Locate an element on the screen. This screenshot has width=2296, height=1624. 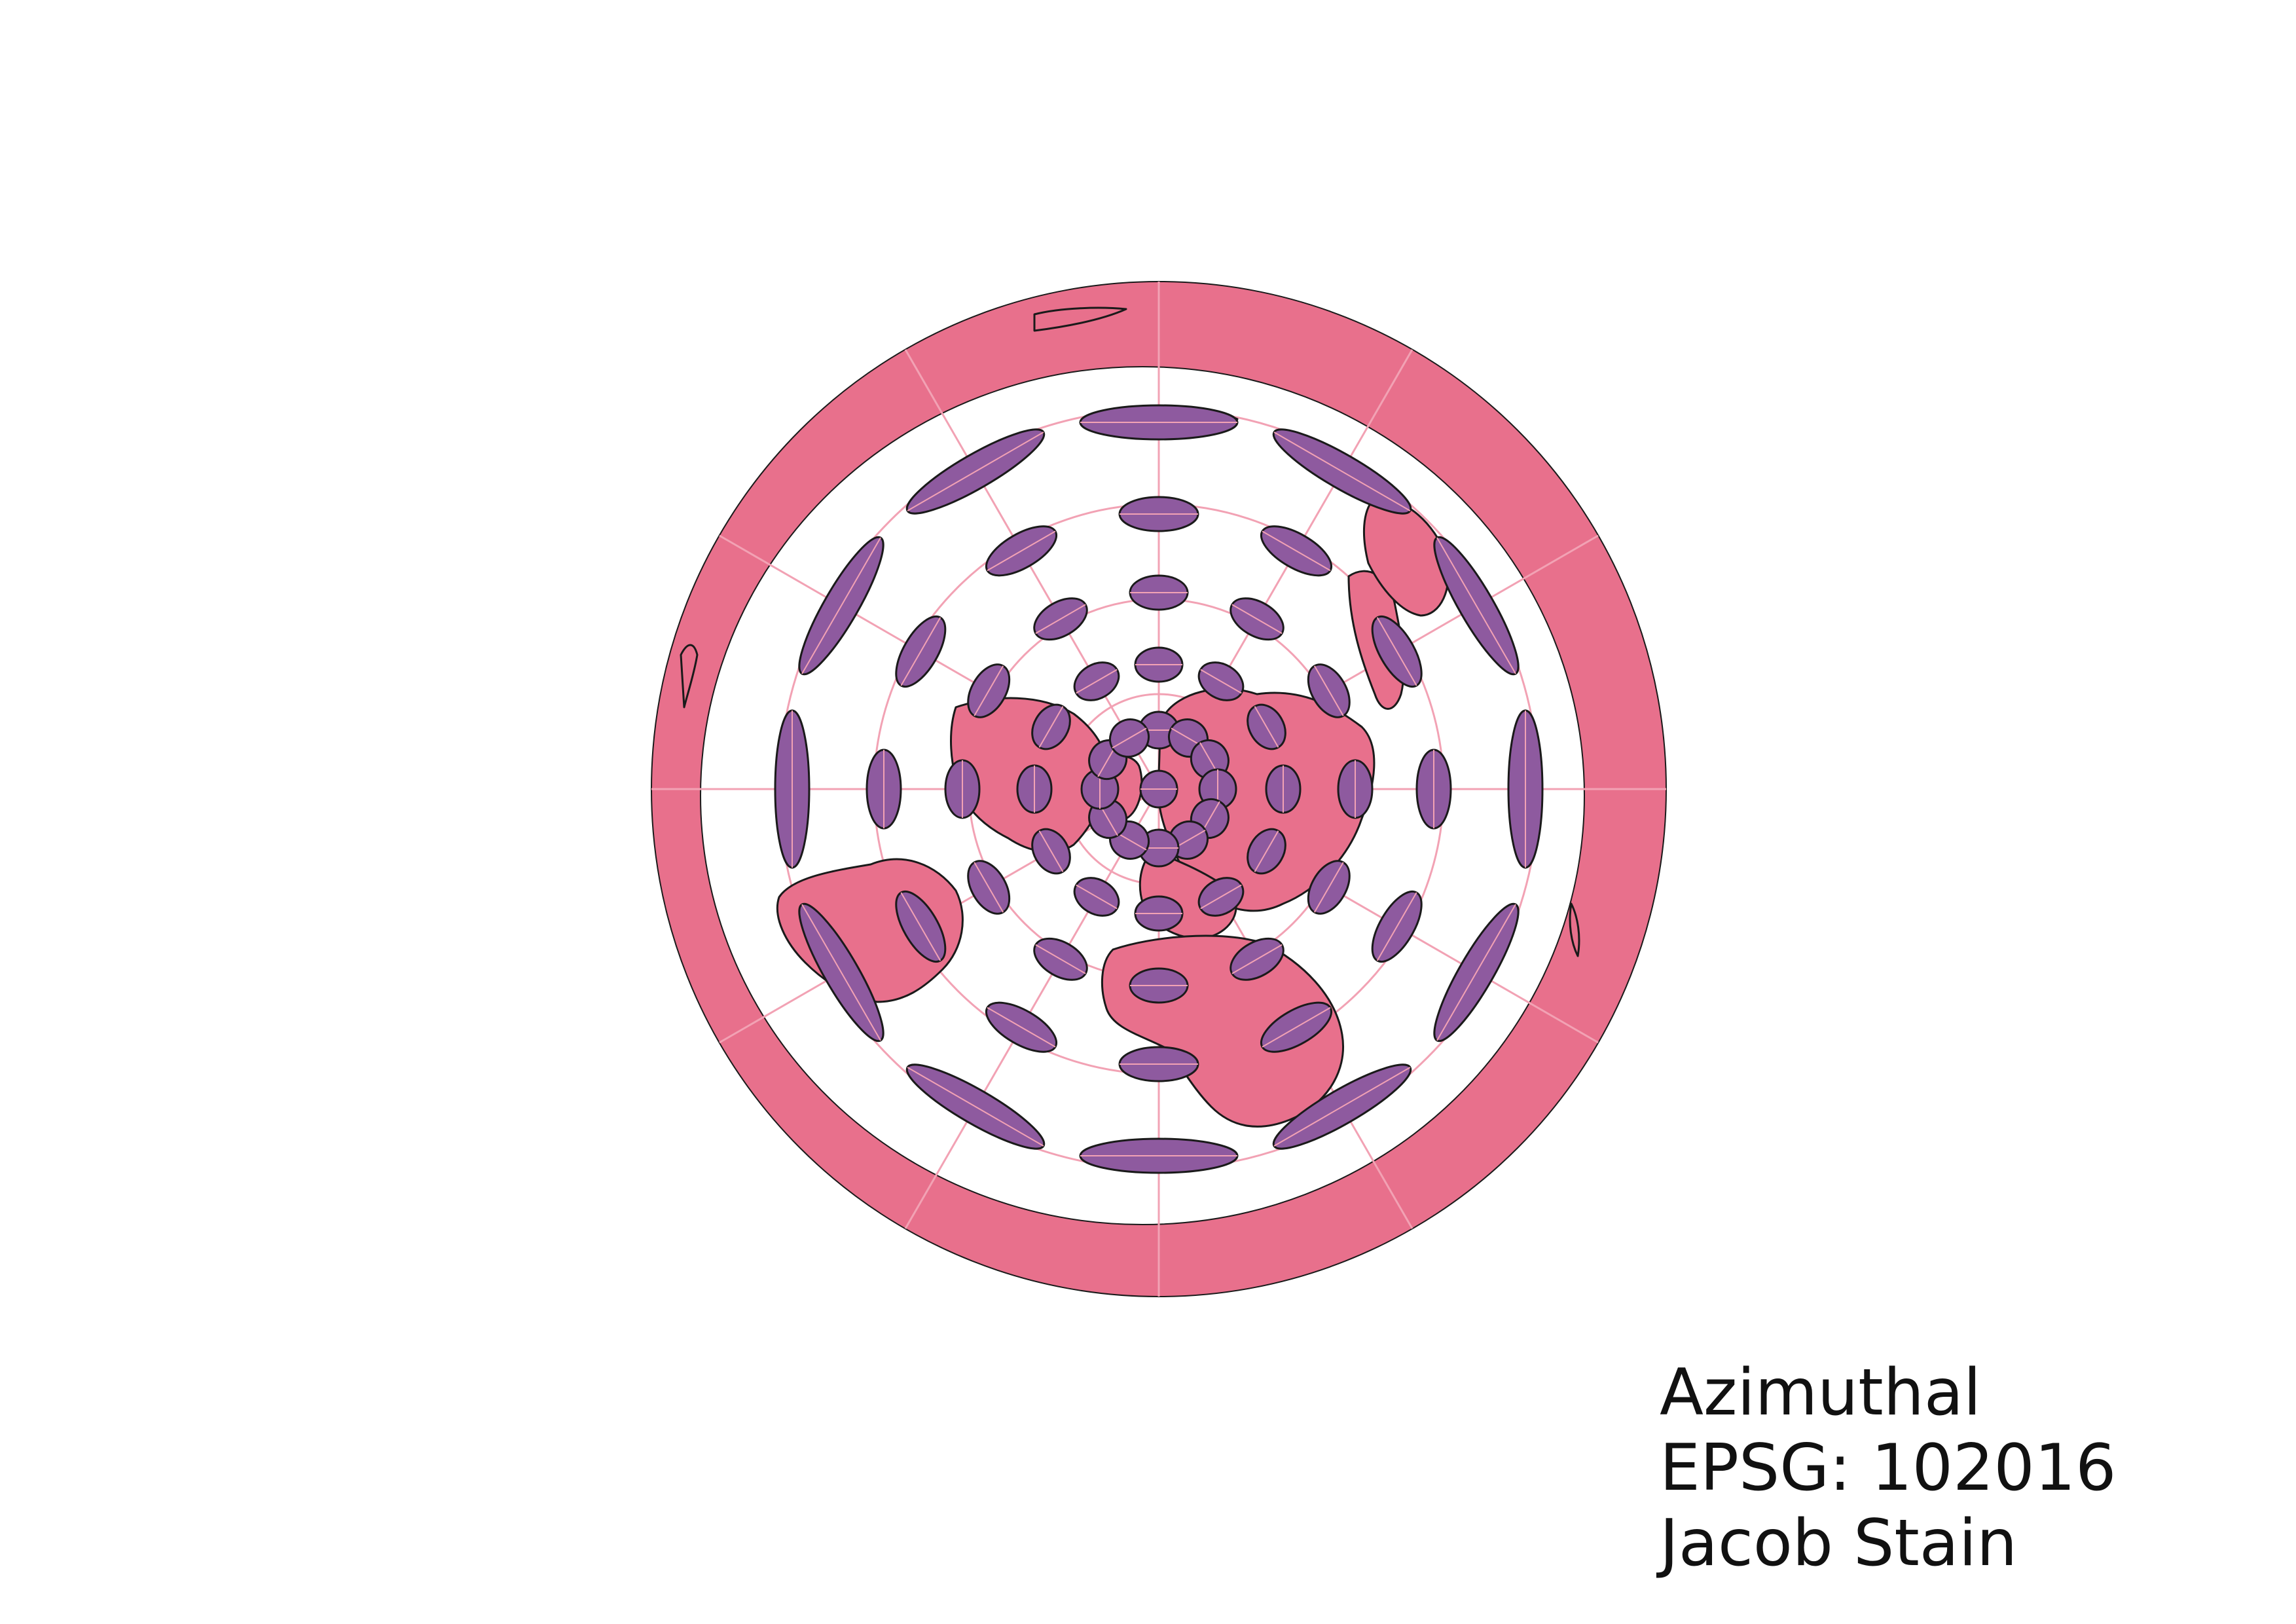
author-name: Jacob Stain is located at coordinates (1839, 1543).